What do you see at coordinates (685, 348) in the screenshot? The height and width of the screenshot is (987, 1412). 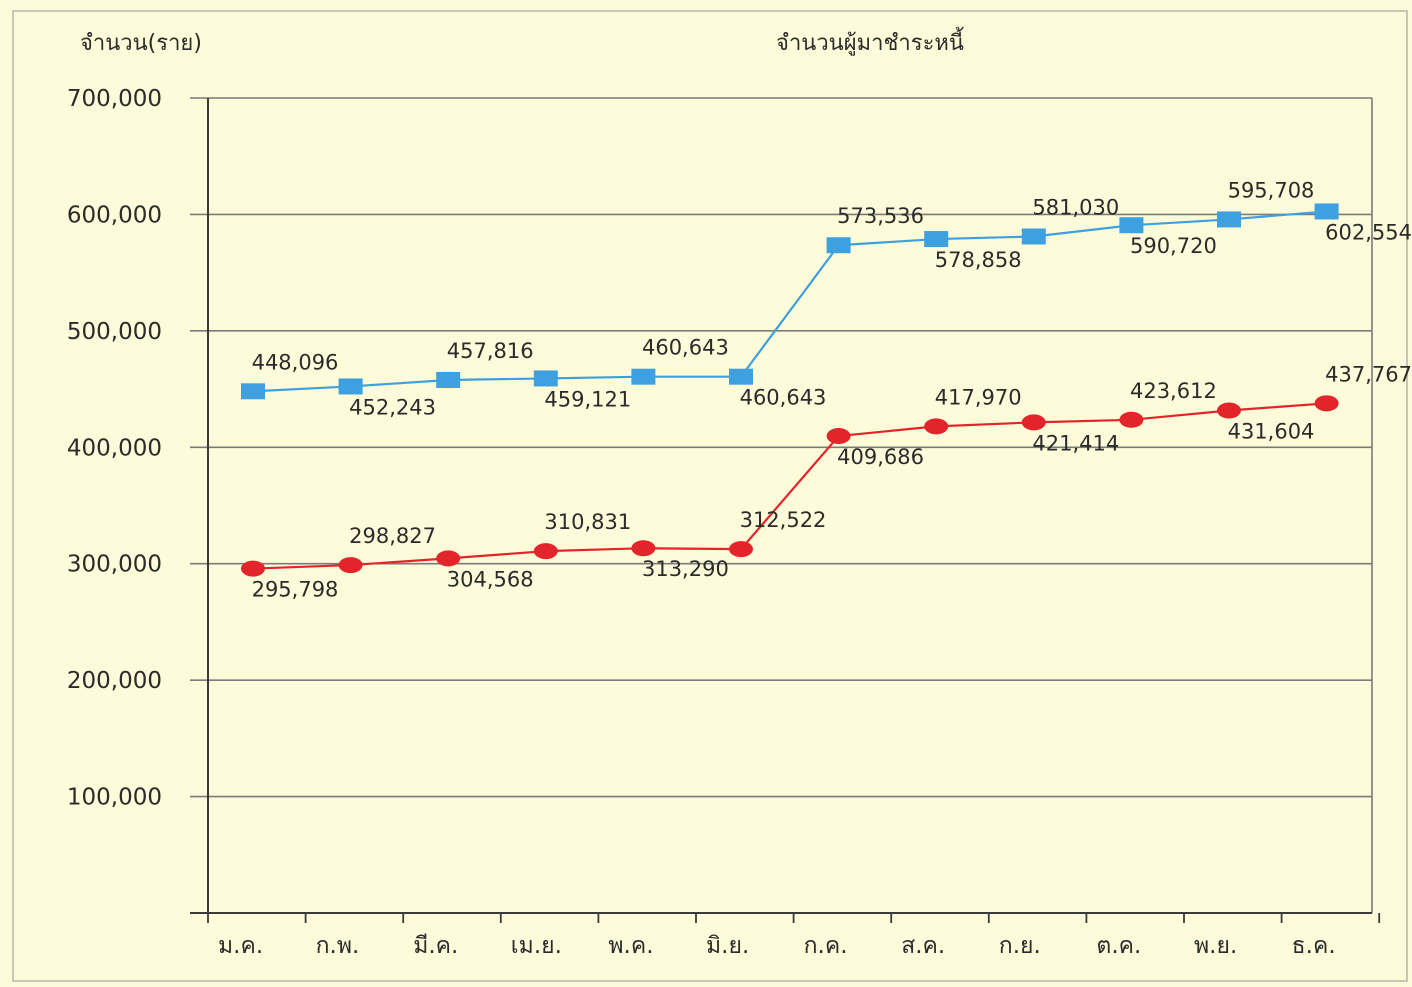 I see `series-0-data-label-4: 460,643` at bounding box center [685, 348].